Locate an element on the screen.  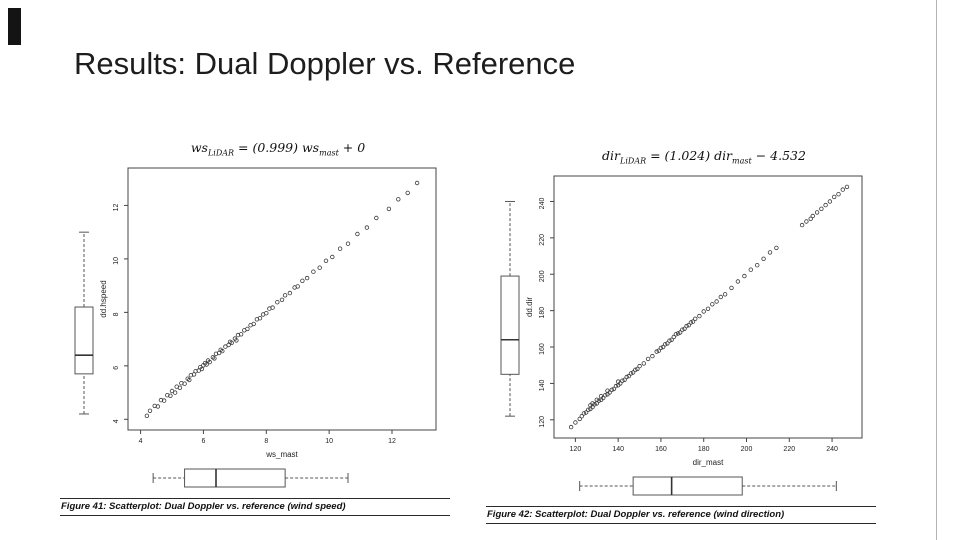
eq-mid: = (1.024) is located at coordinates (680, 155).